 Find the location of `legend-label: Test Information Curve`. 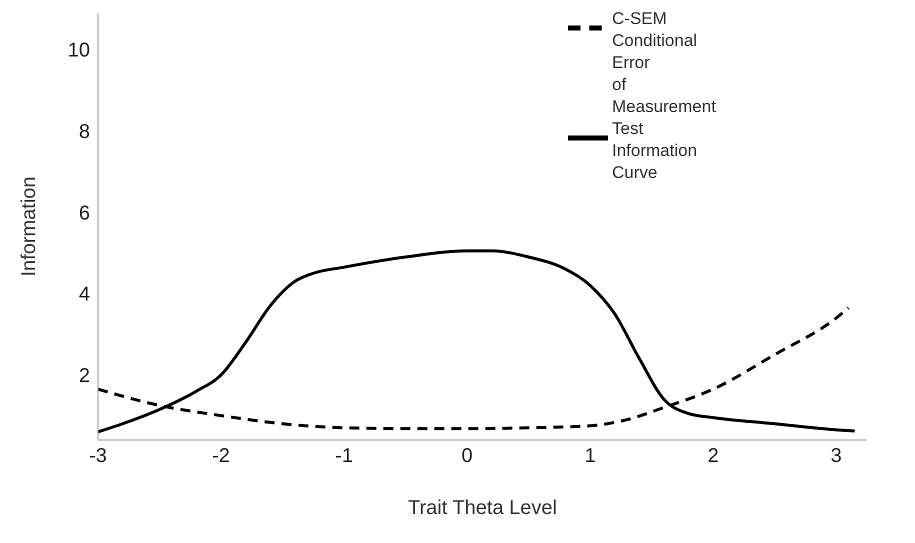

legend-label: Test Information Curve is located at coordinates (655, 151).